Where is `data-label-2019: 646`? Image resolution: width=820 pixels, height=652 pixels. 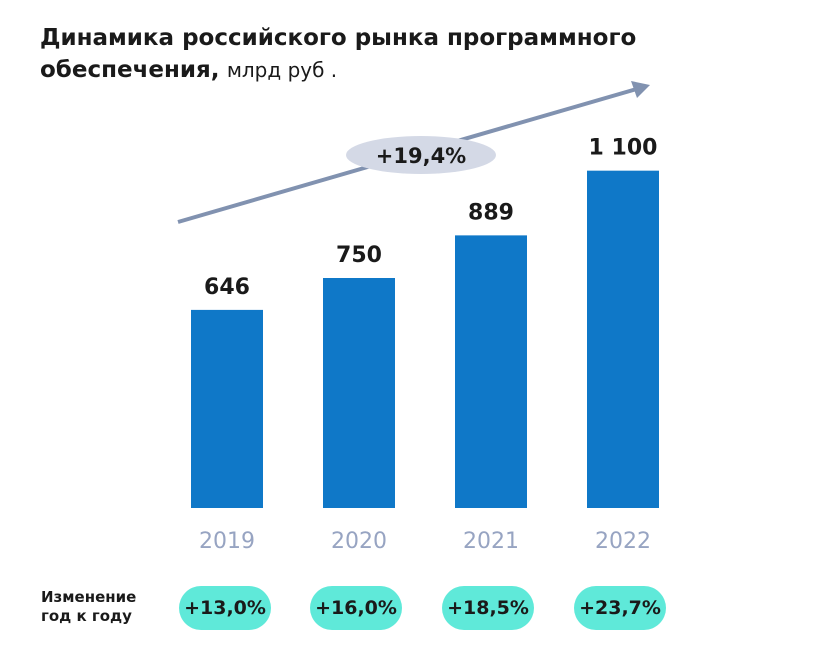 data-label-2019: 646 is located at coordinates (227, 287).